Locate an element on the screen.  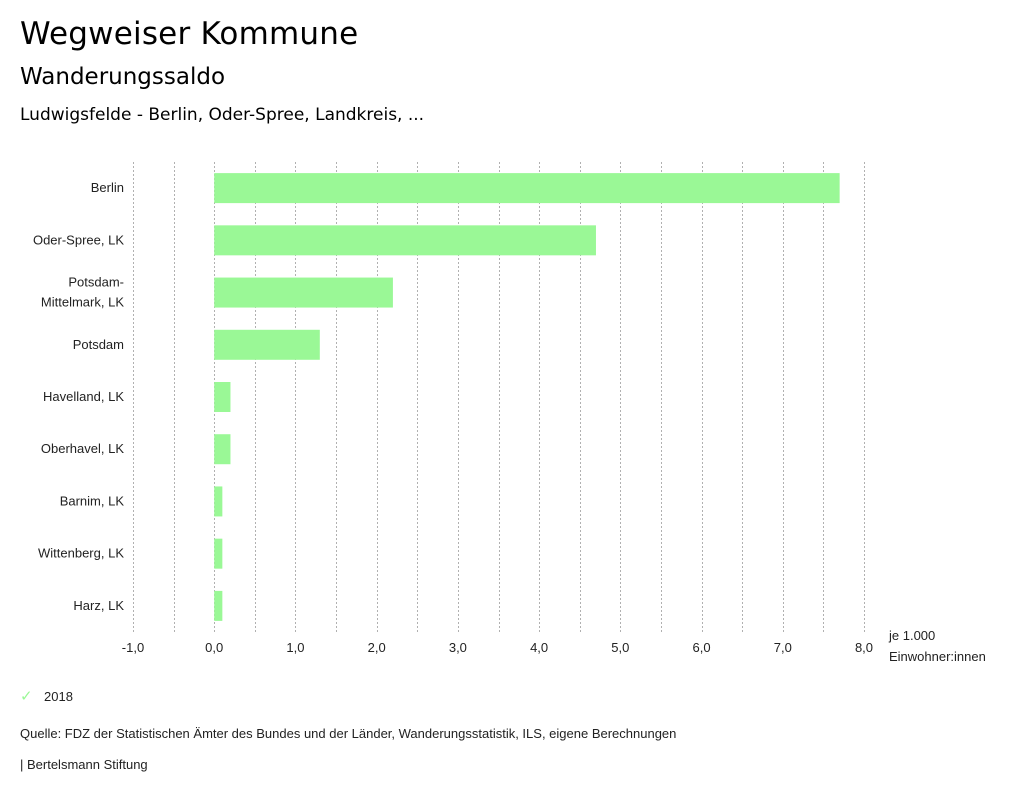
x-tick-label: 0,0 is located at coordinates (214, 647).